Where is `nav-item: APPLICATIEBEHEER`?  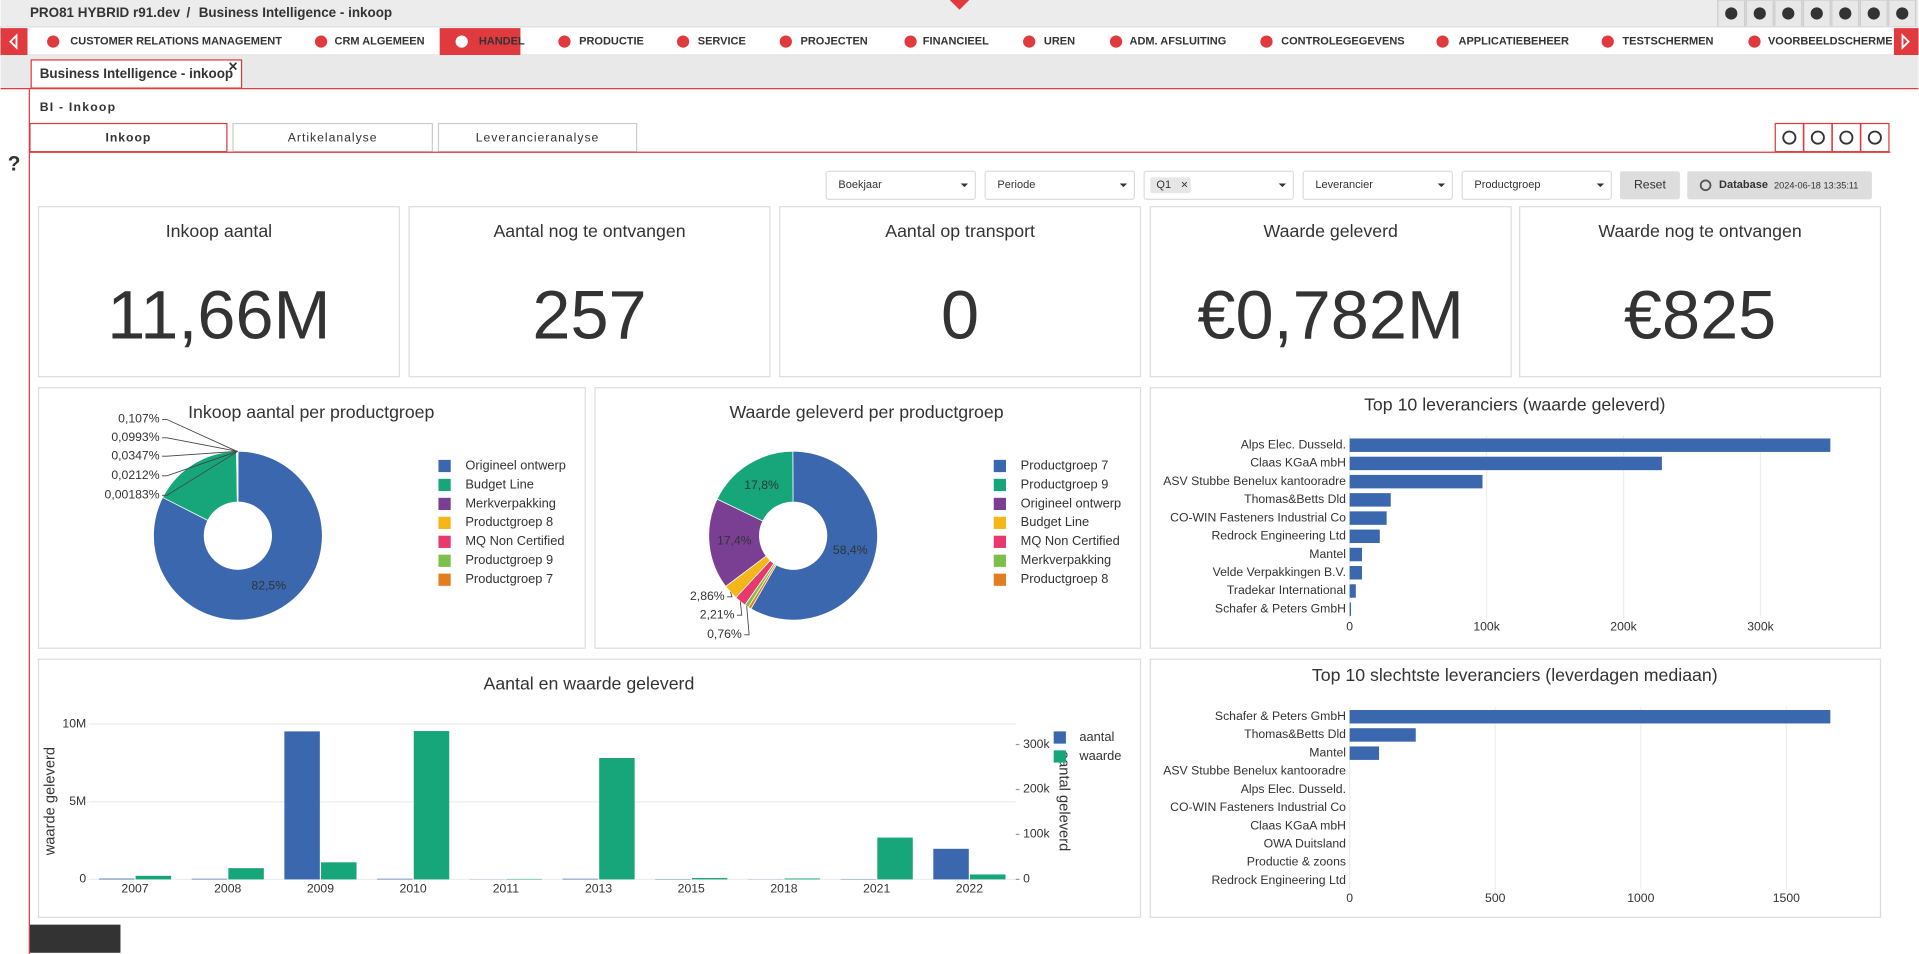
nav-item: APPLICATIEBEHEER is located at coordinates (1514, 41).